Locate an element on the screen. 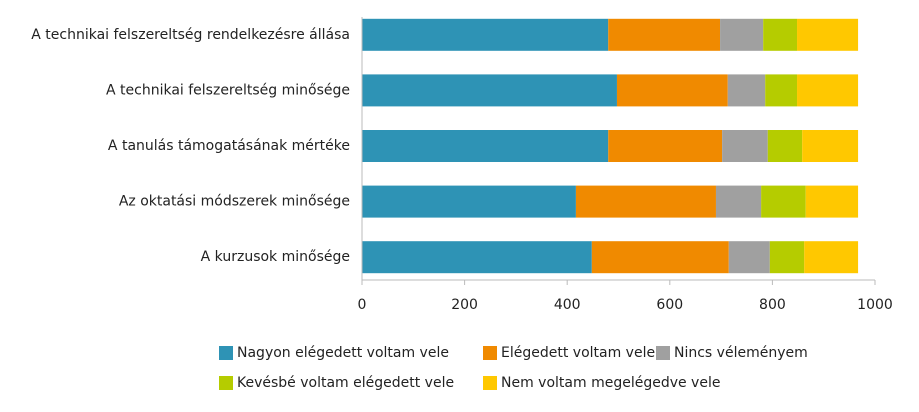  y-tick-label: A technikai felszereltség minősége is located at coordinates (228, 90).